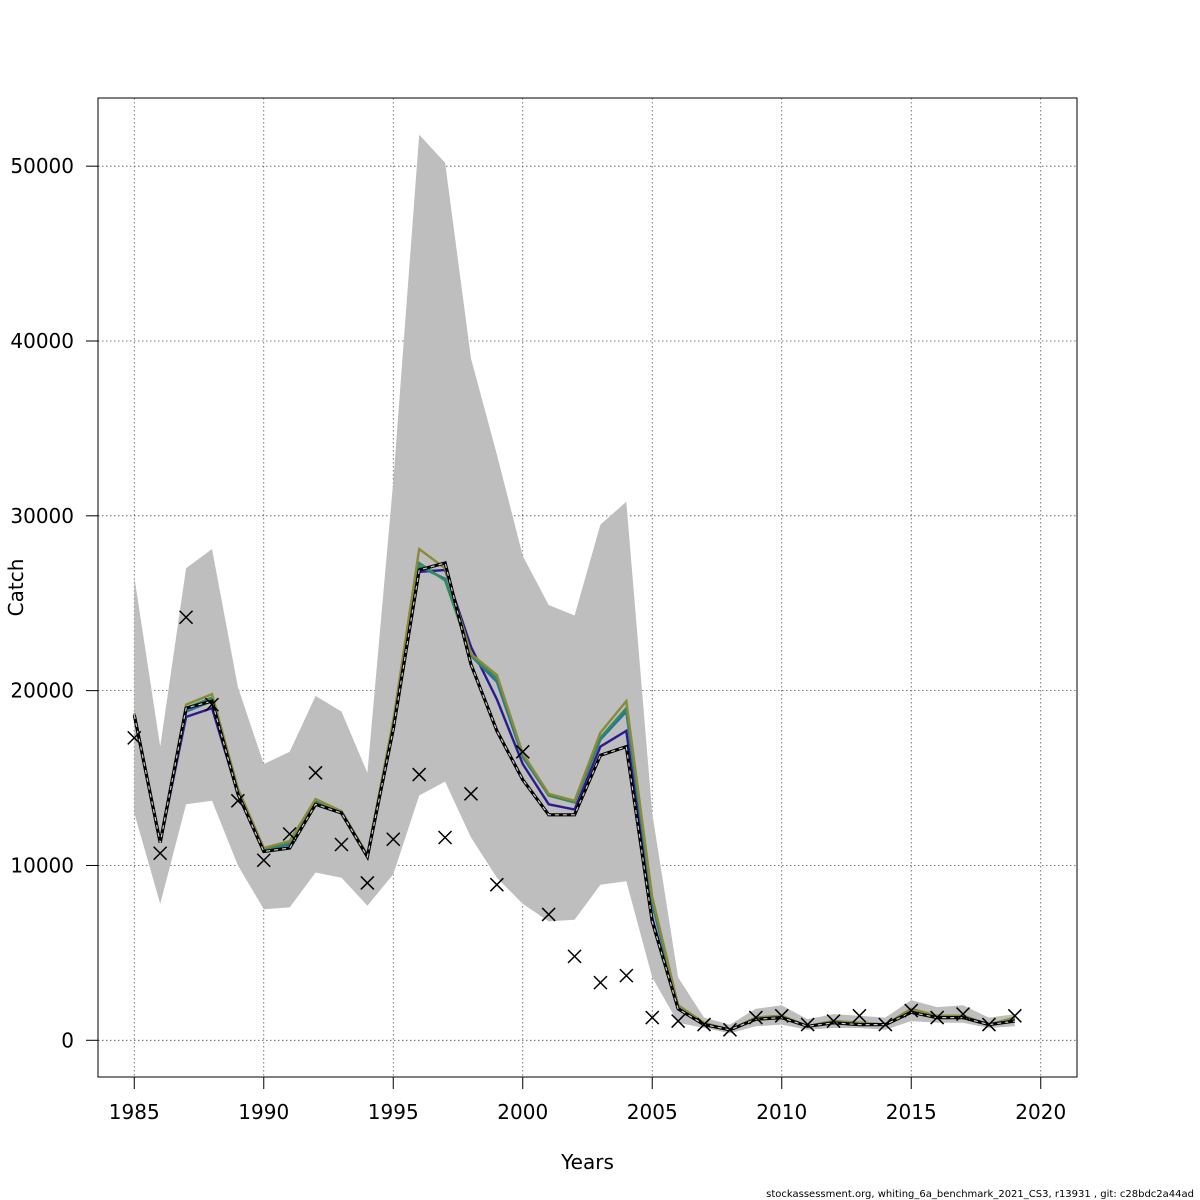  Describe the element at coordinates (522, 1112) in the screenshot. I see `x-tick-label: 2000` at that location.